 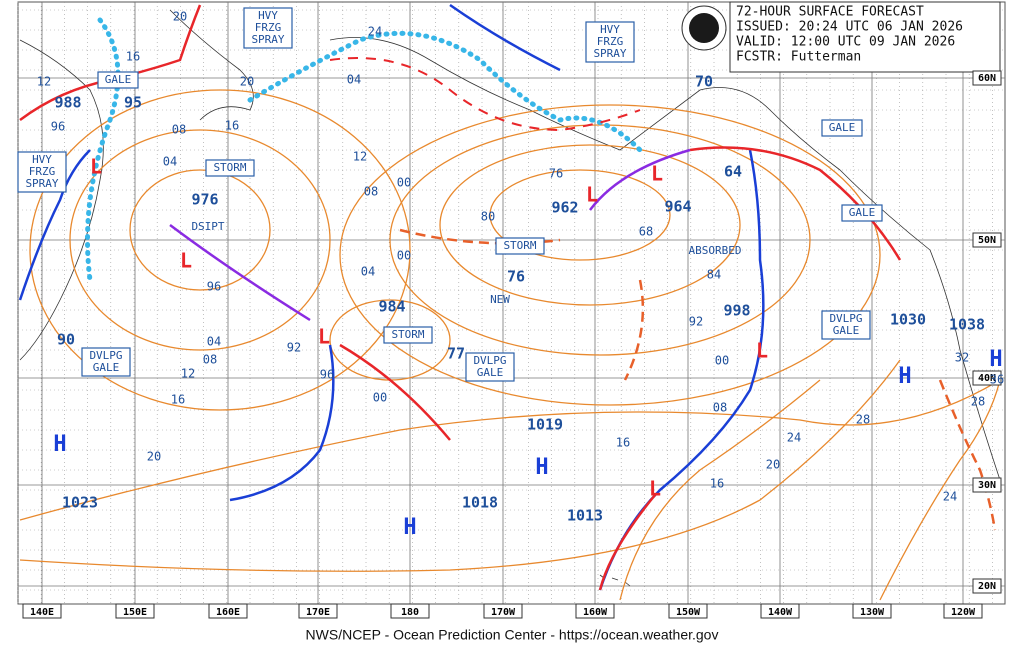 I want to click on header-box, so click(x=865, y=37).